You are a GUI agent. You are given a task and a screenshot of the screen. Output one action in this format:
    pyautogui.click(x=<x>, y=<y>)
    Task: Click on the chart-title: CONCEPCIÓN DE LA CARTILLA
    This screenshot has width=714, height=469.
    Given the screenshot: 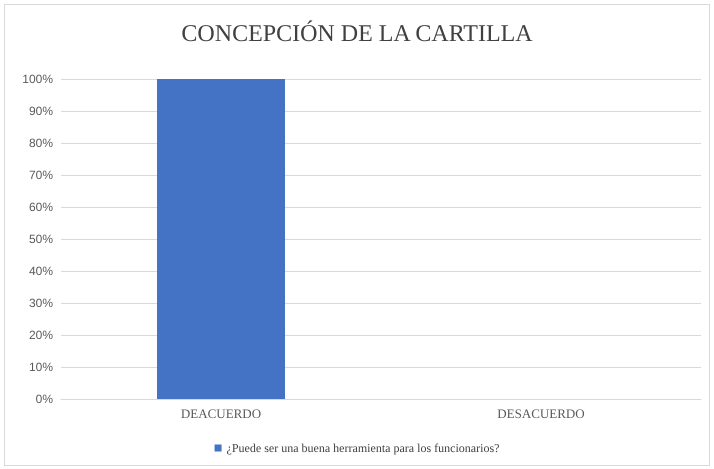 What is the action you would take?
    pyautogui.click(x=357, y=33)
    